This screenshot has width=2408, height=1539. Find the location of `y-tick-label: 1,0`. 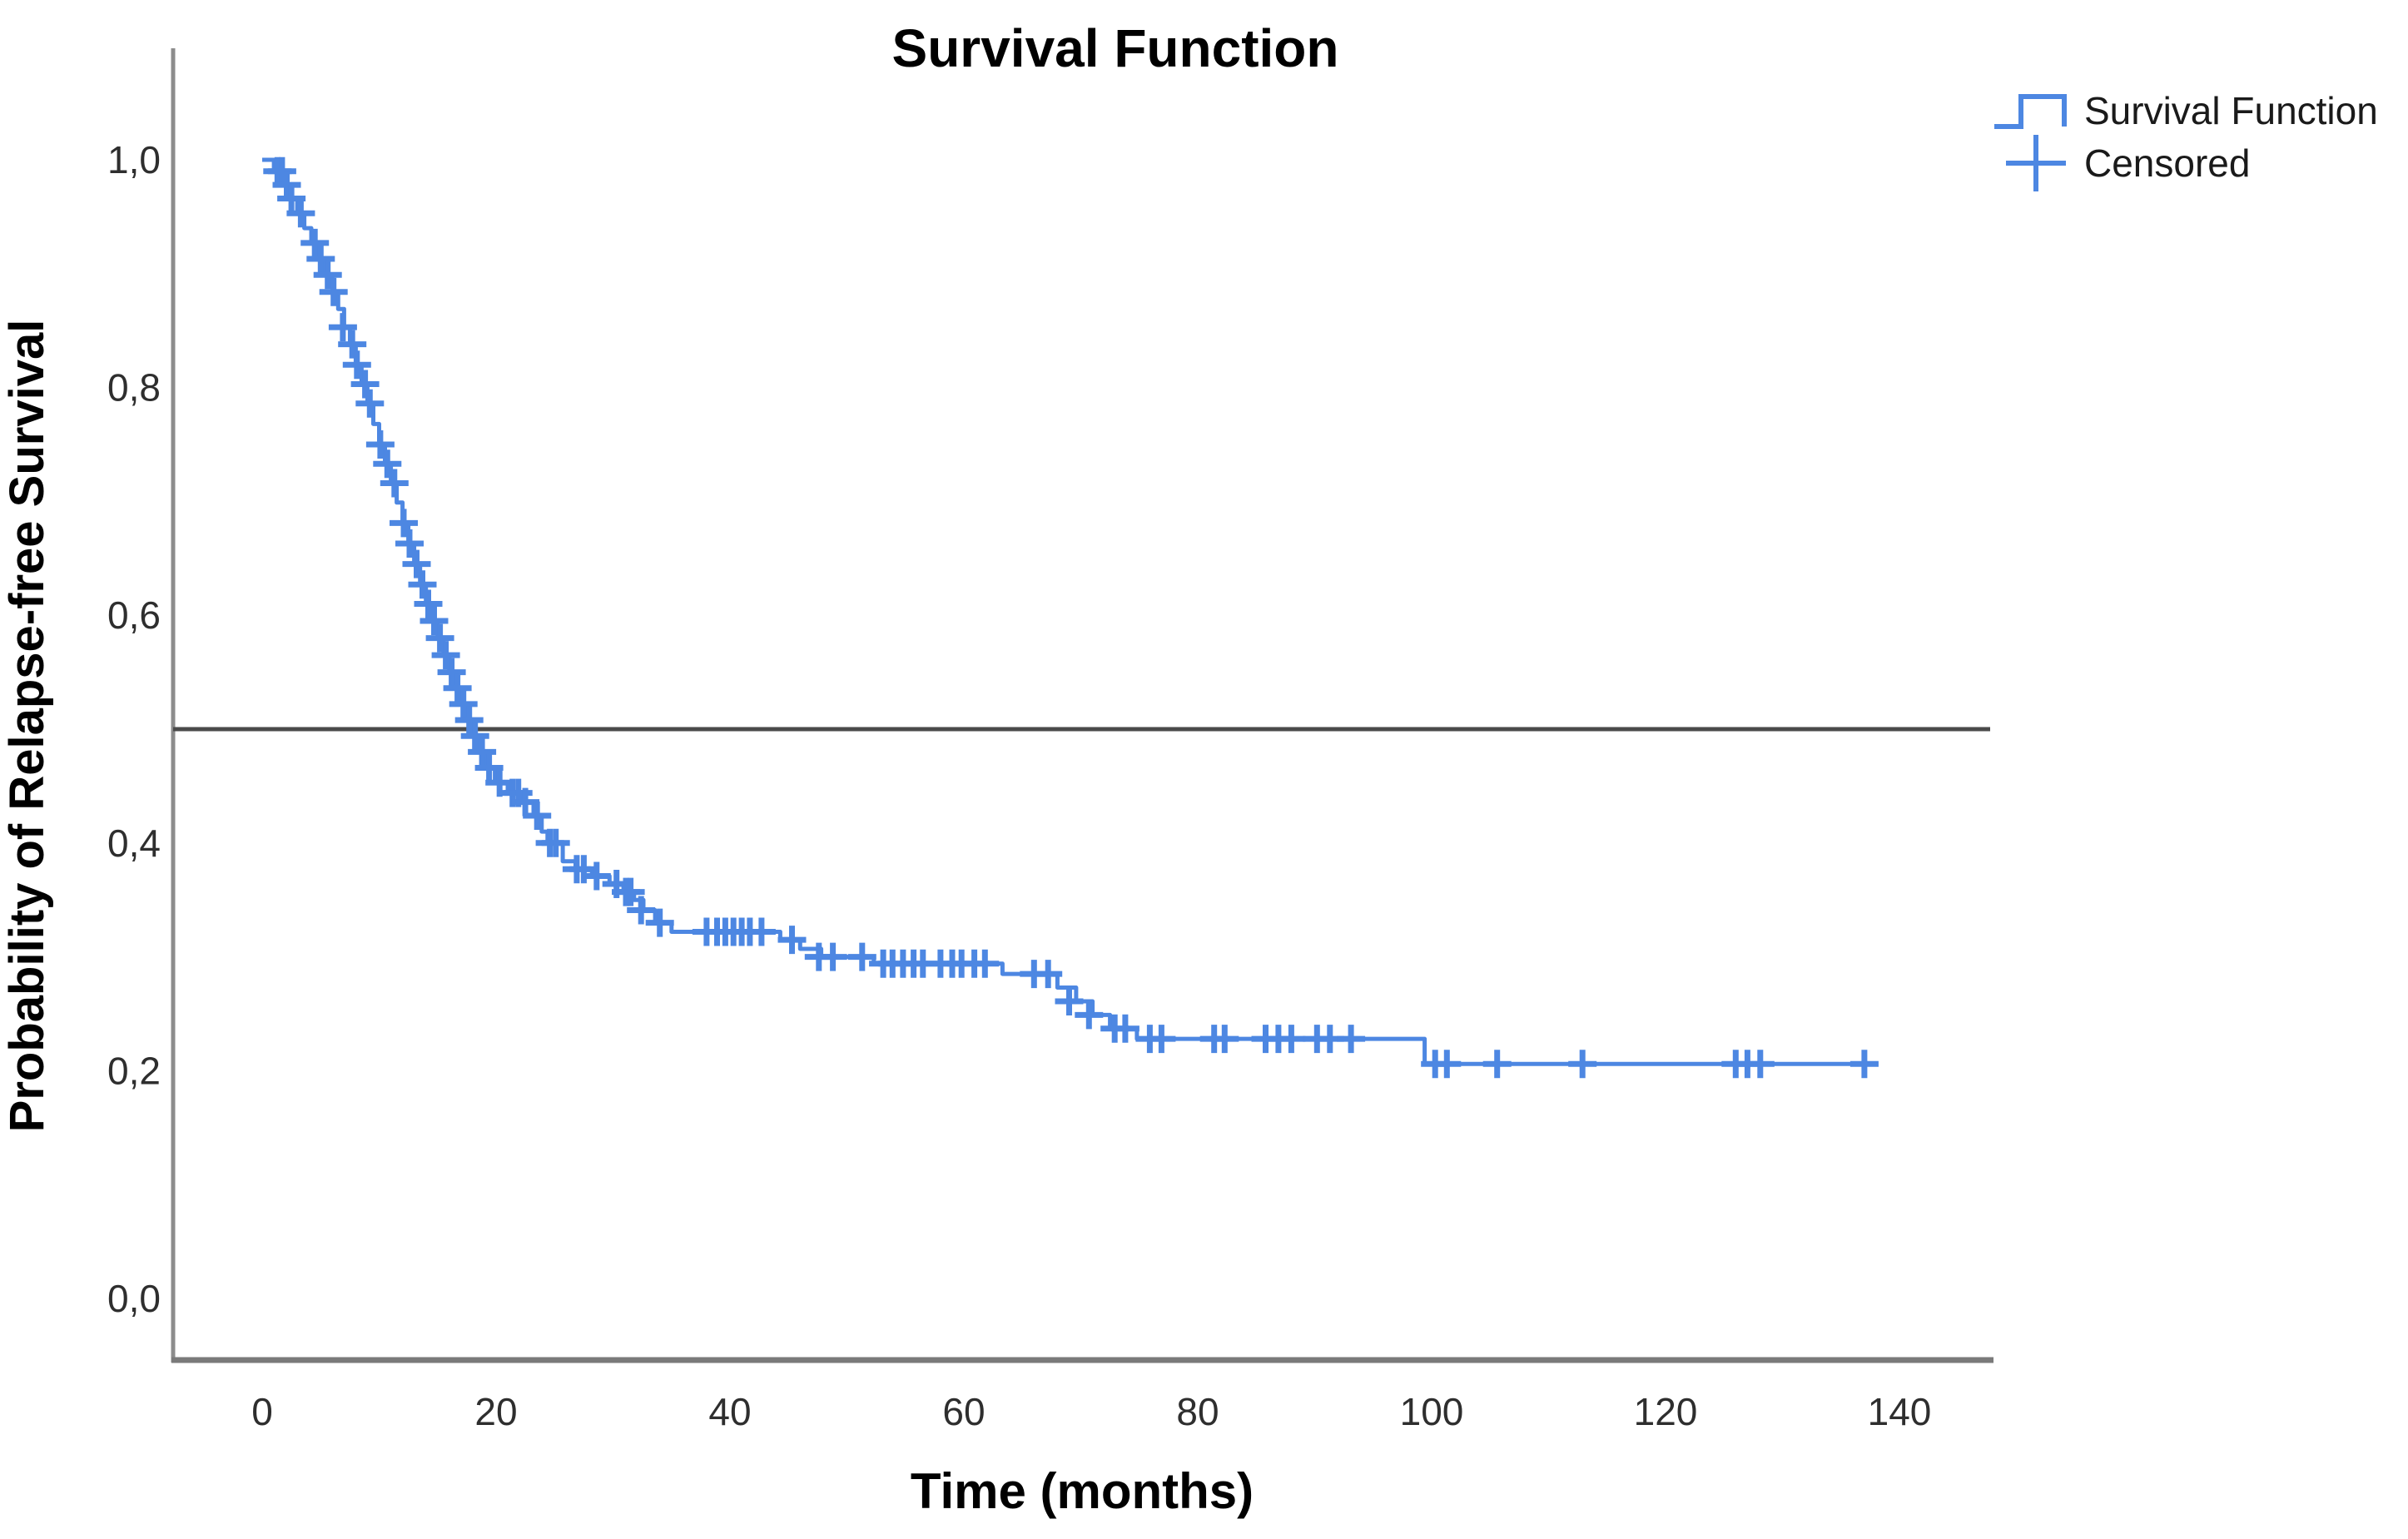

y-tick-label: 1,0 is located at coordinates (134, 159).